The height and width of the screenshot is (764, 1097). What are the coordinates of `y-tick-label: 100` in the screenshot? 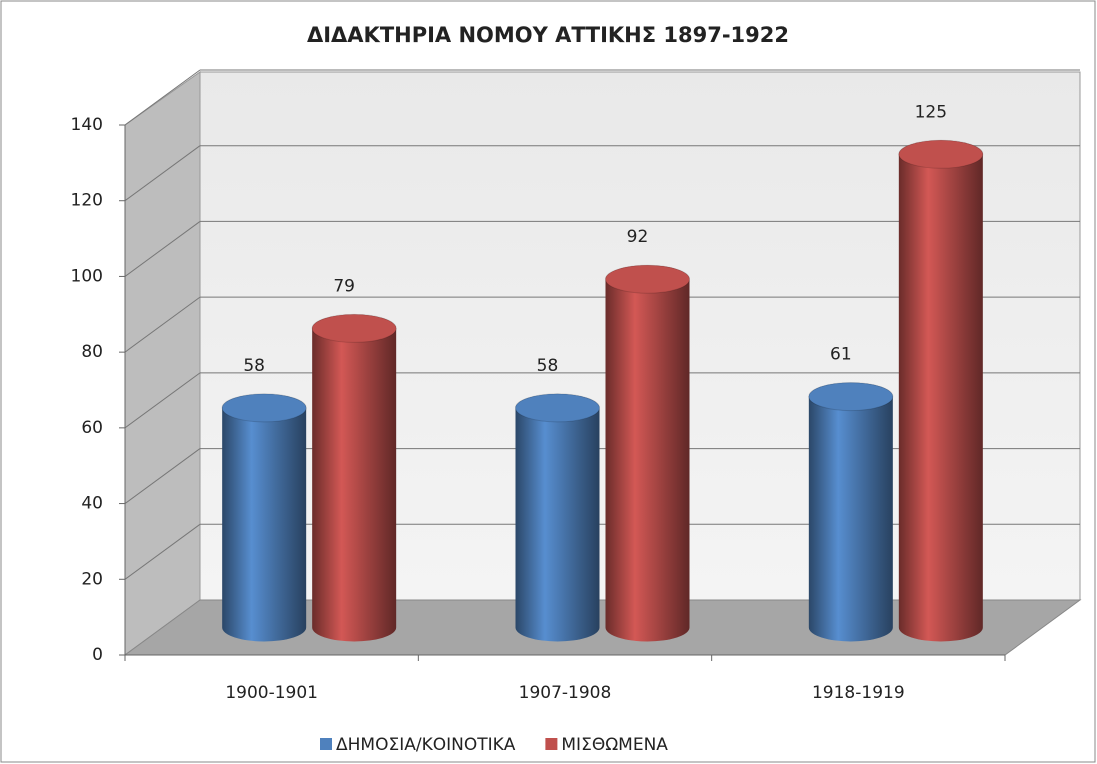 It's located at (87, 276).